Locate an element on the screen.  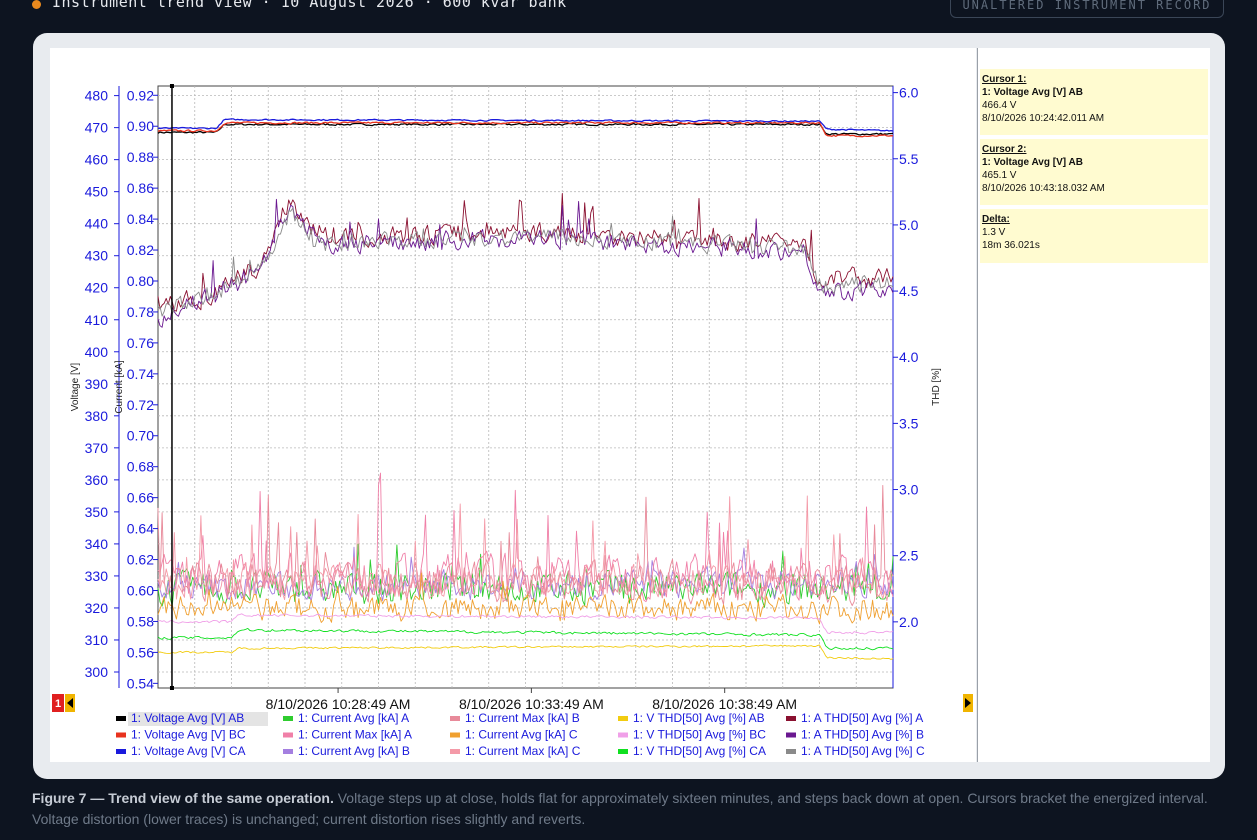
thd-tick-label: 2.0 is located at coordinates (909, 622).